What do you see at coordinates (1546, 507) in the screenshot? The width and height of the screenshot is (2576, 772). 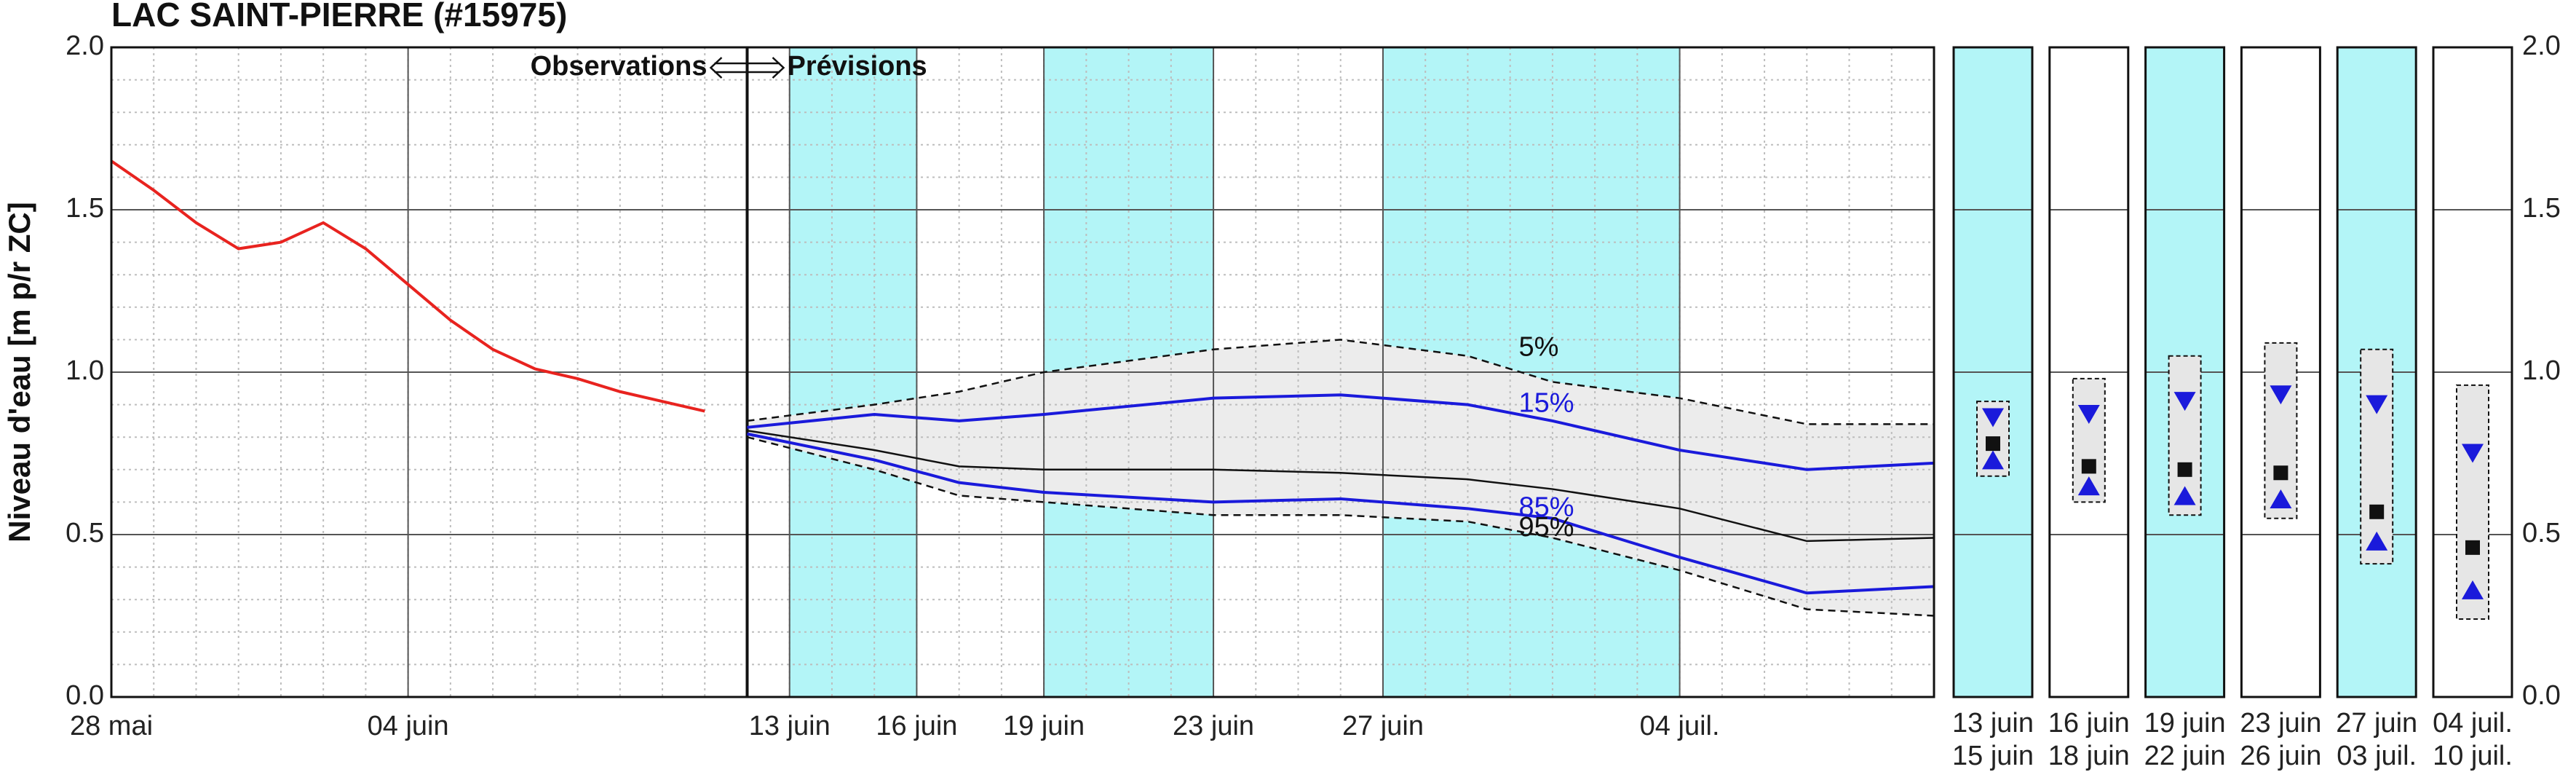 I see `series-label: 85%` at bounding box center [1546, 507].